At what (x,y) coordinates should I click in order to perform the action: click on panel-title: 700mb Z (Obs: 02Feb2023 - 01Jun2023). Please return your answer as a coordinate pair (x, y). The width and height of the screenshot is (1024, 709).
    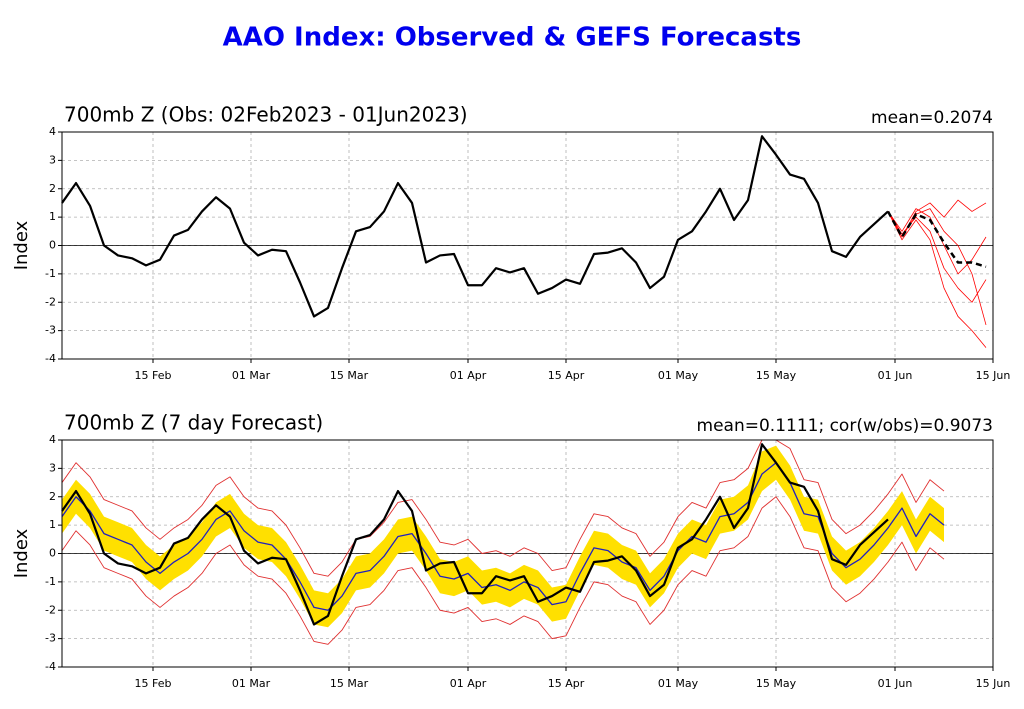
    Looking at the image, I should click on (266, 115).